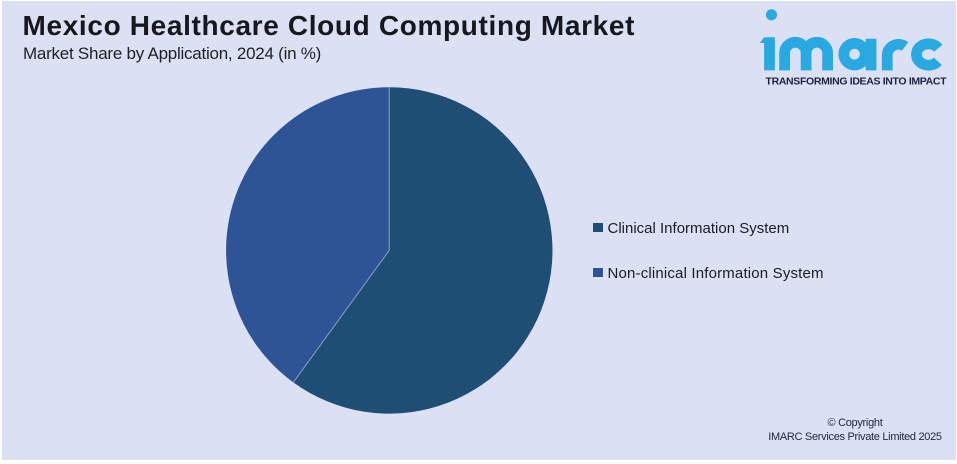 The width and height of the screenshot is (957, 464). What do you see at coordinates (857, 81) in the screenshot?
I see `svg-text: TRANSFORMING IDEAS INTO IMPACT` at bounding box center [857, 81].